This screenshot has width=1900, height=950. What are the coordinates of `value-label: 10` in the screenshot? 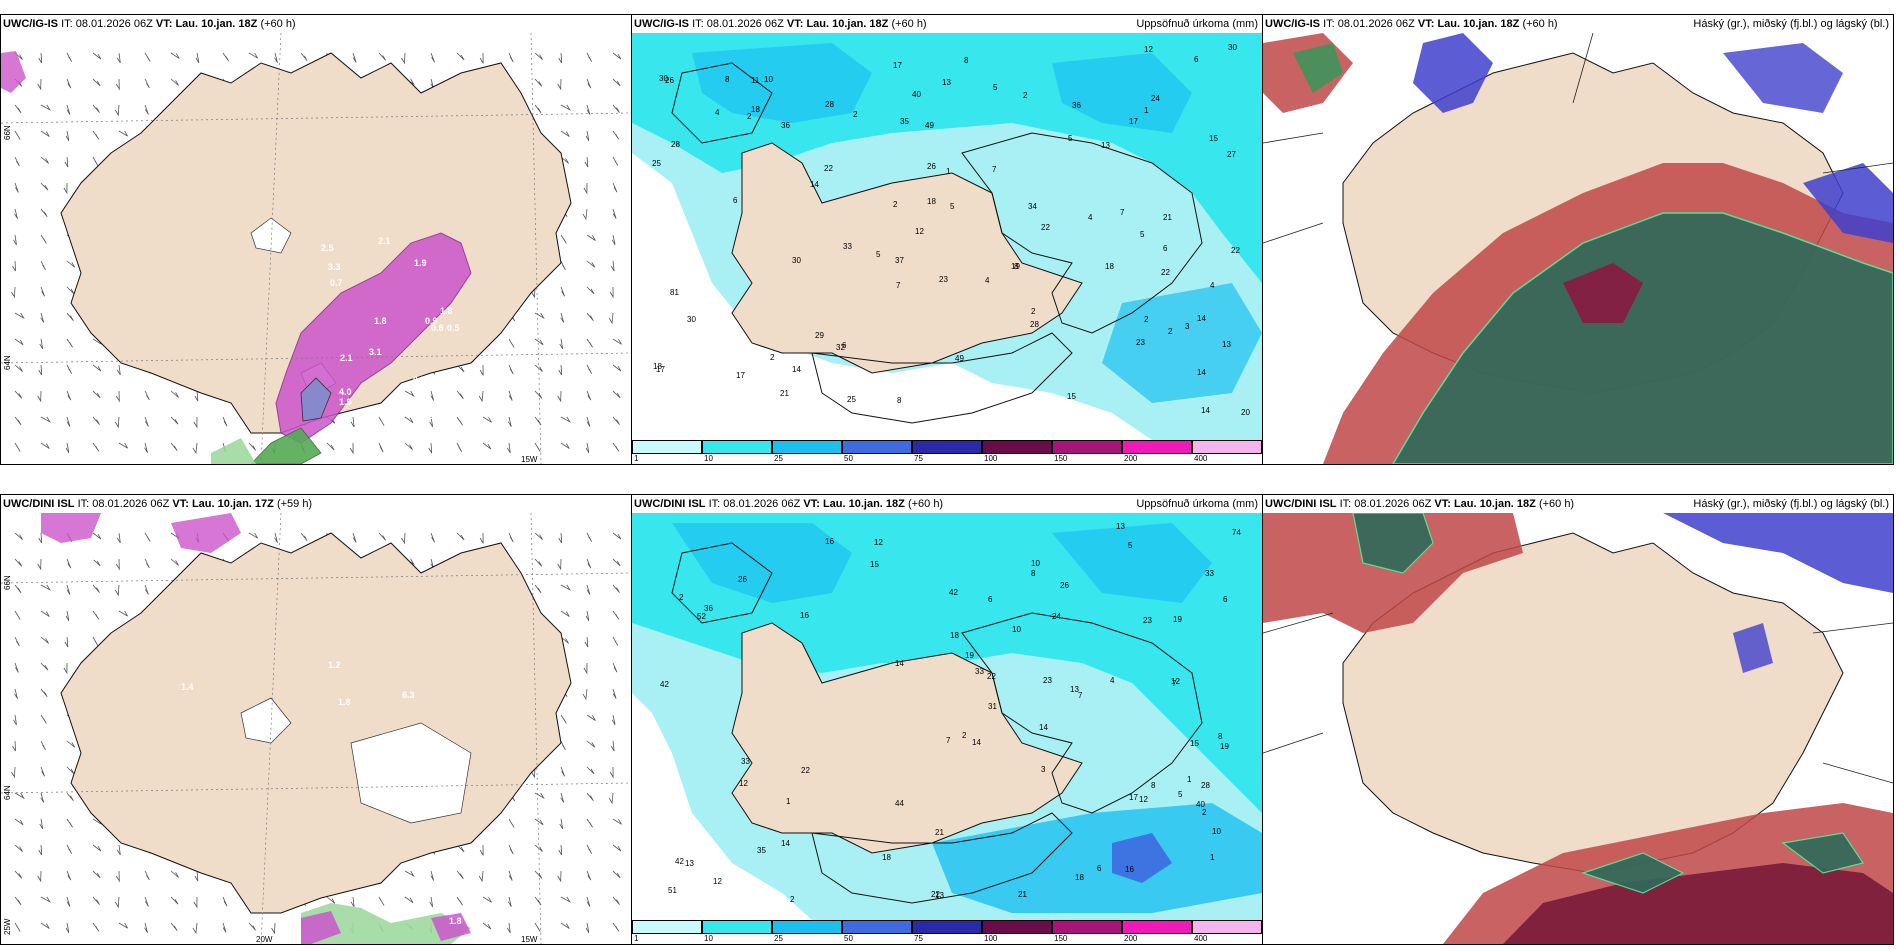 It's located at (1016, 629).